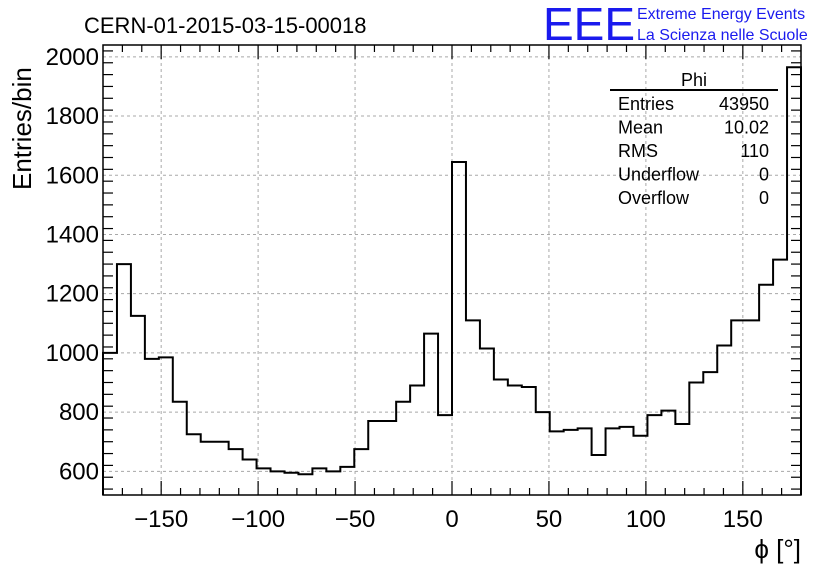  I want to click on stats-row-label: Entries, so click(646, 104).